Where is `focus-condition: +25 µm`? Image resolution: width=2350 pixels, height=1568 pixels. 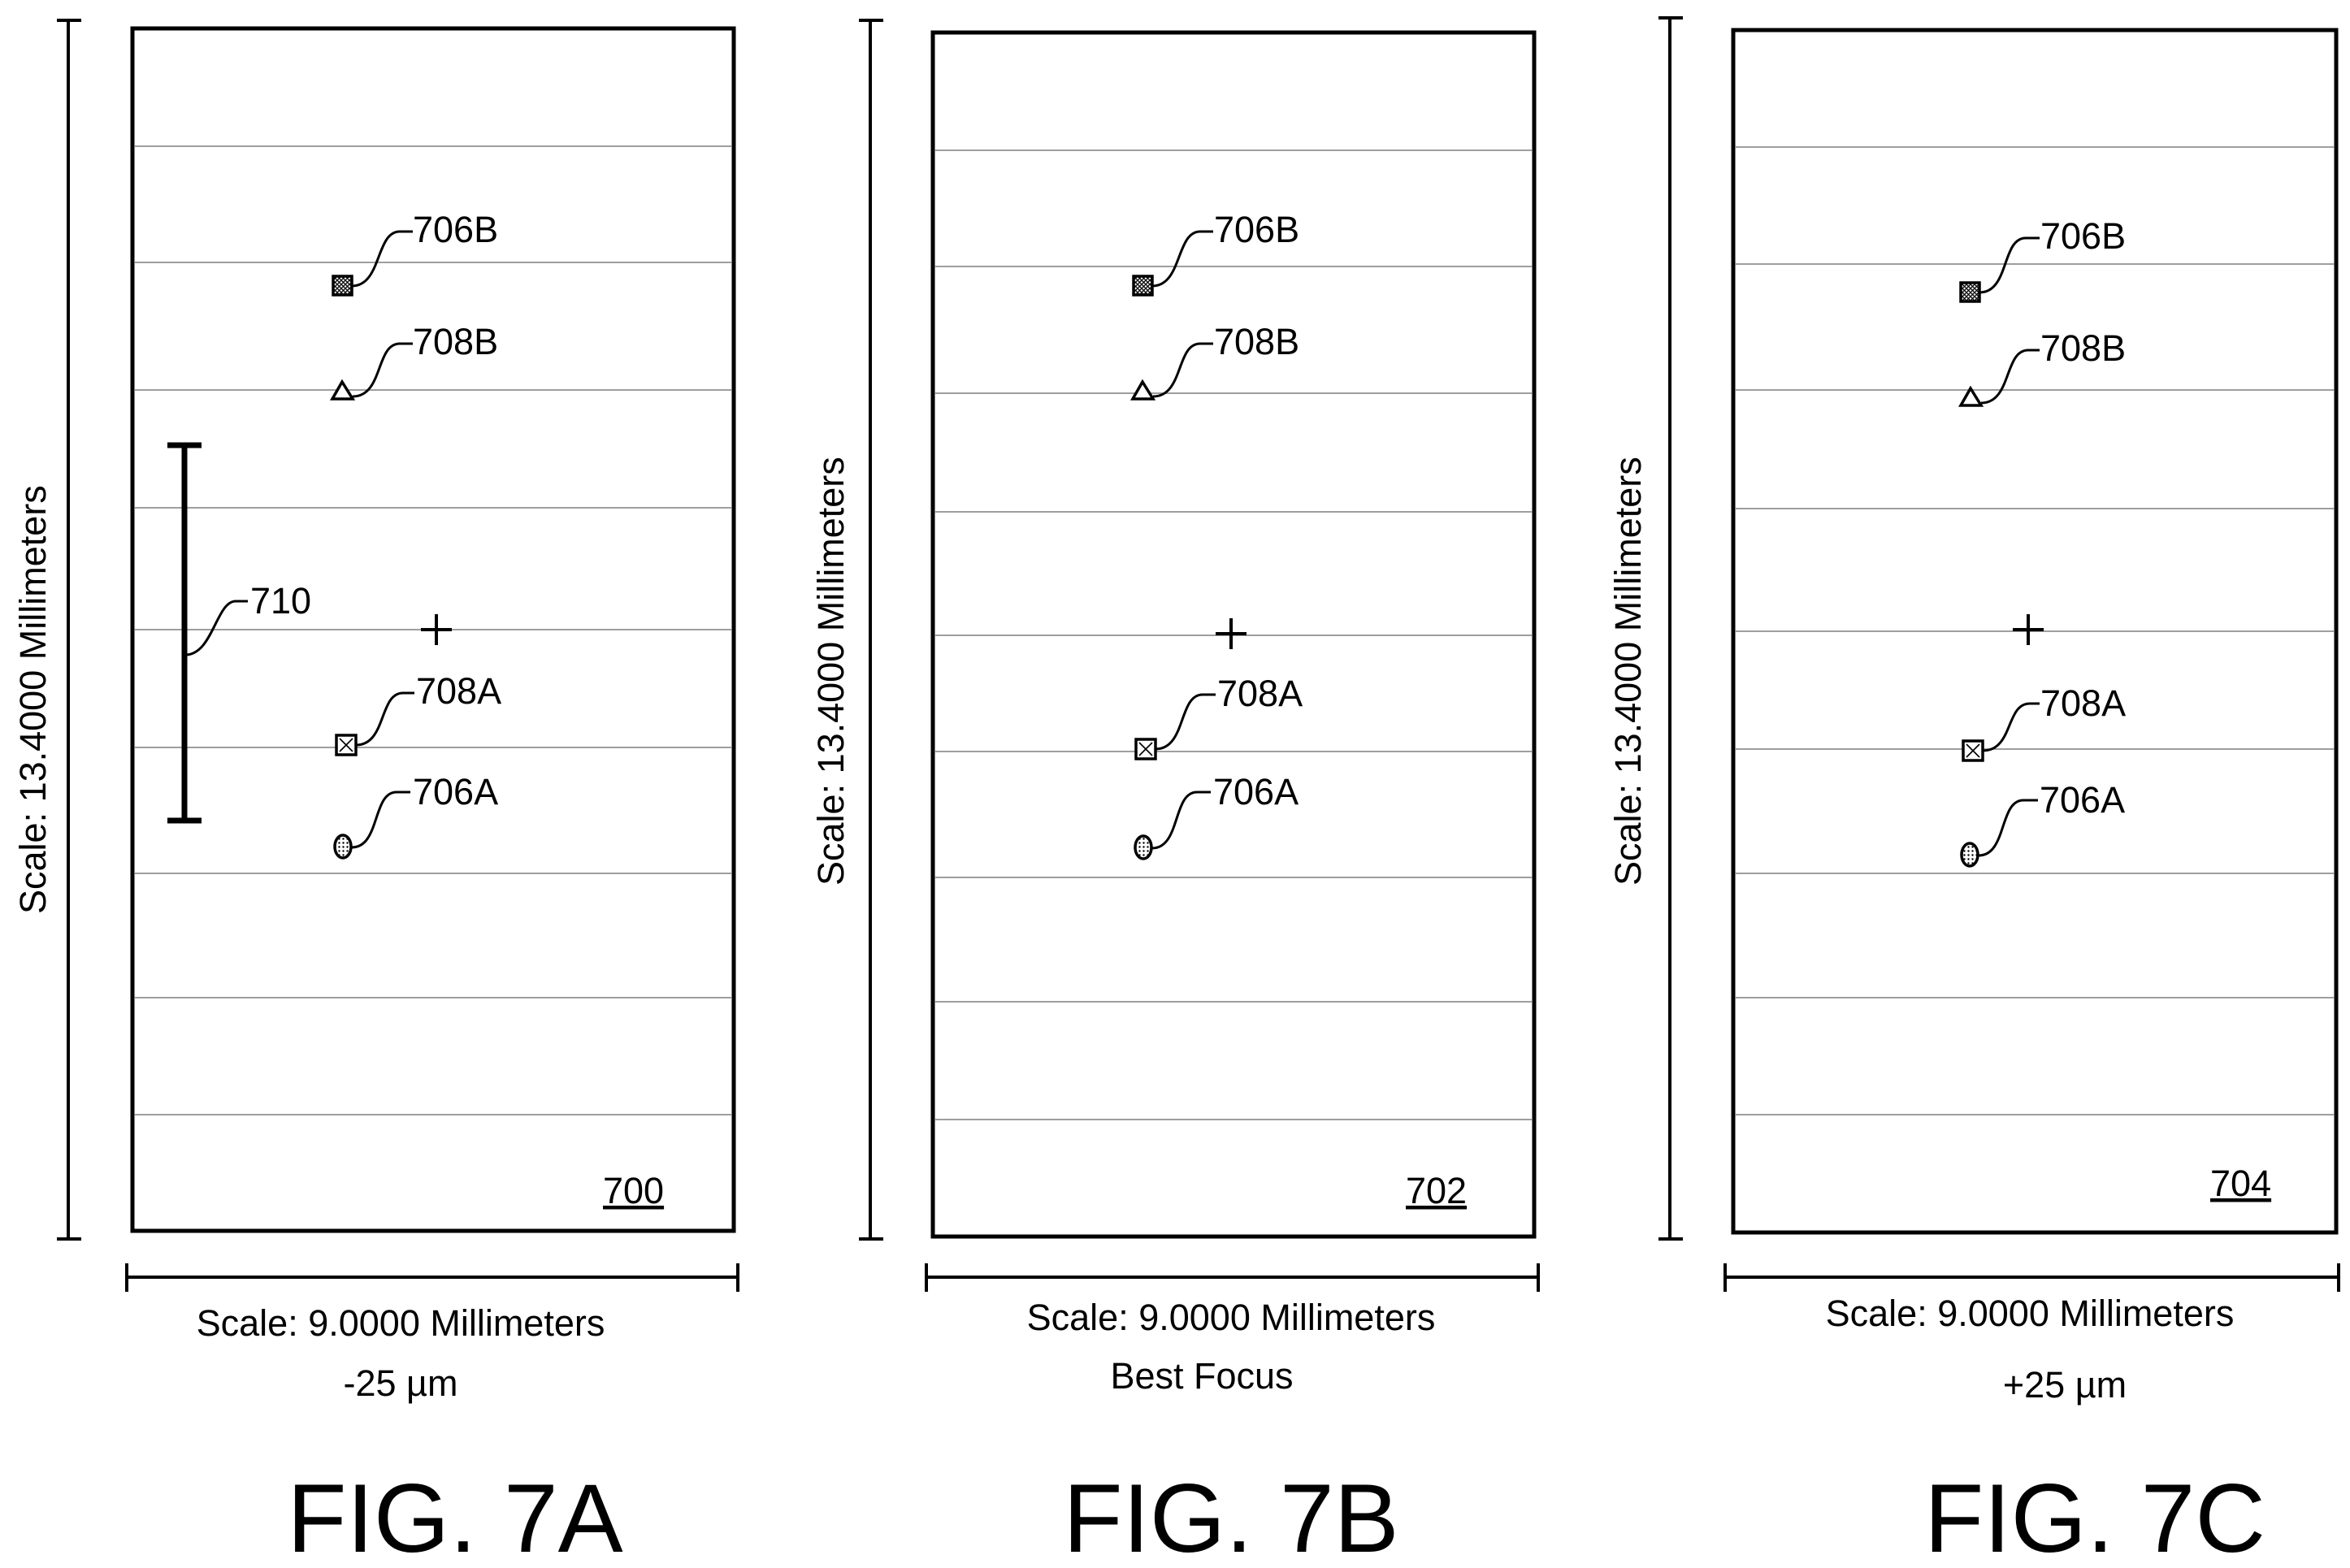 focus-condition: +25 µm is located at coordinates (2065, 1385).